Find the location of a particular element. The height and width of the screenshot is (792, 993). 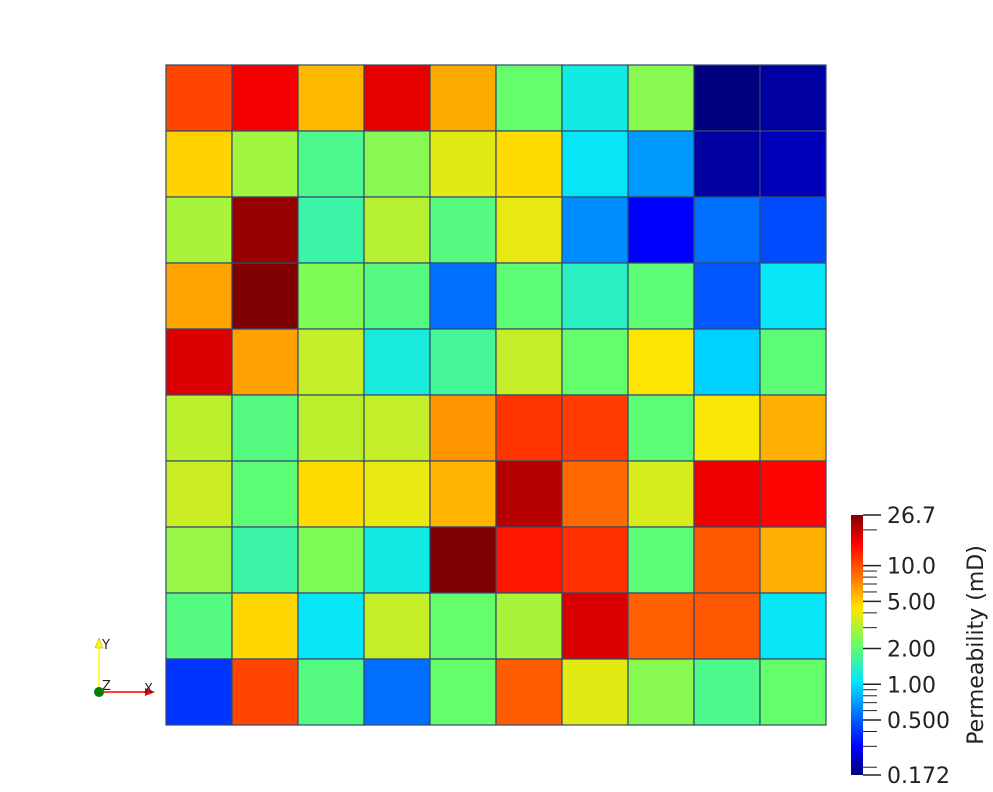

heatmap-cell-r5-c7 is located at coordinates (661, 428).